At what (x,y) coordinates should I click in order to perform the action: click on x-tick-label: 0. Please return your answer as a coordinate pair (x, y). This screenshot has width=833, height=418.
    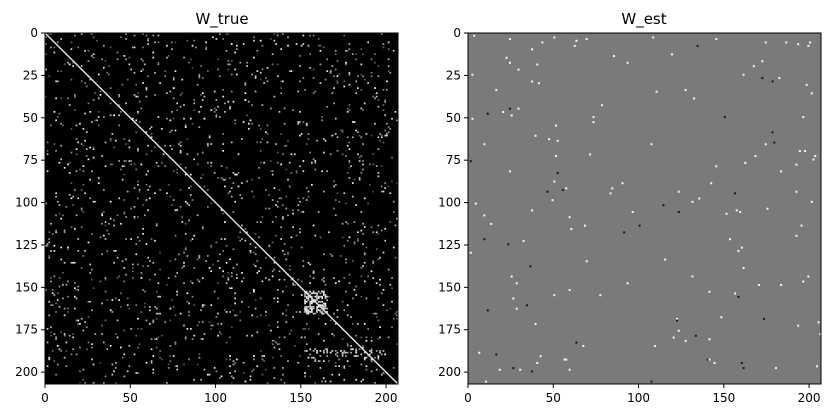
    Looking at the image, I should click on (468, 398).